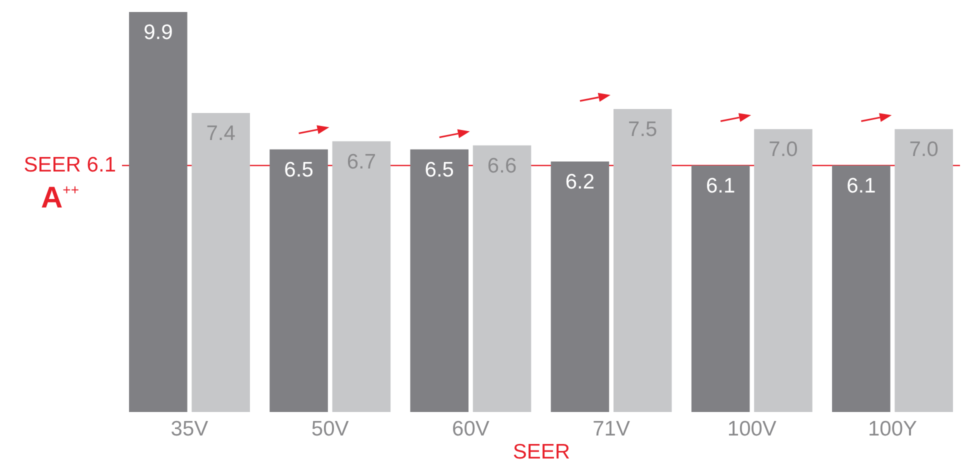 This screenshot has width=968, height=475. Describe the element at coordinates (893, 429) in the screenshot. I see `x-tick-label: 100Y` at that location.